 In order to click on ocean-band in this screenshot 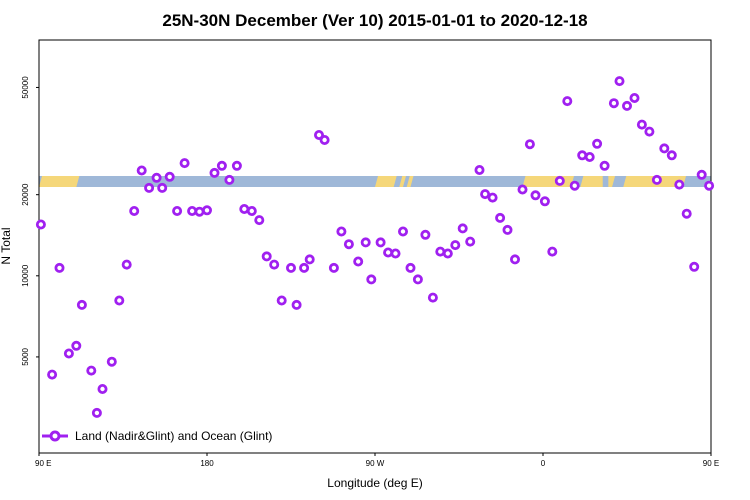, I will do `click(375, 181)`.